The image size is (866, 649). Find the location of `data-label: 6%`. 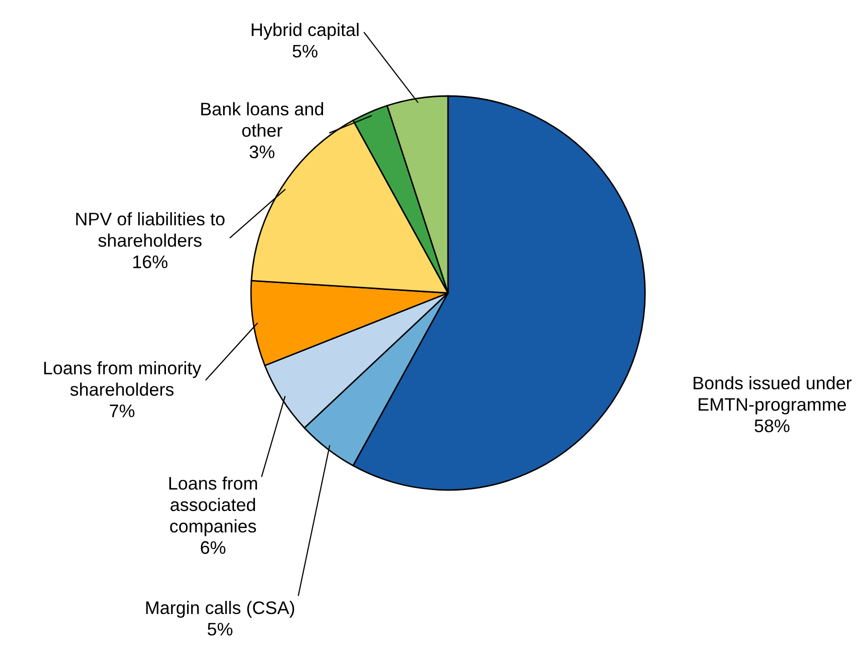

data-label: 6% is located at coordinates (213, 547).